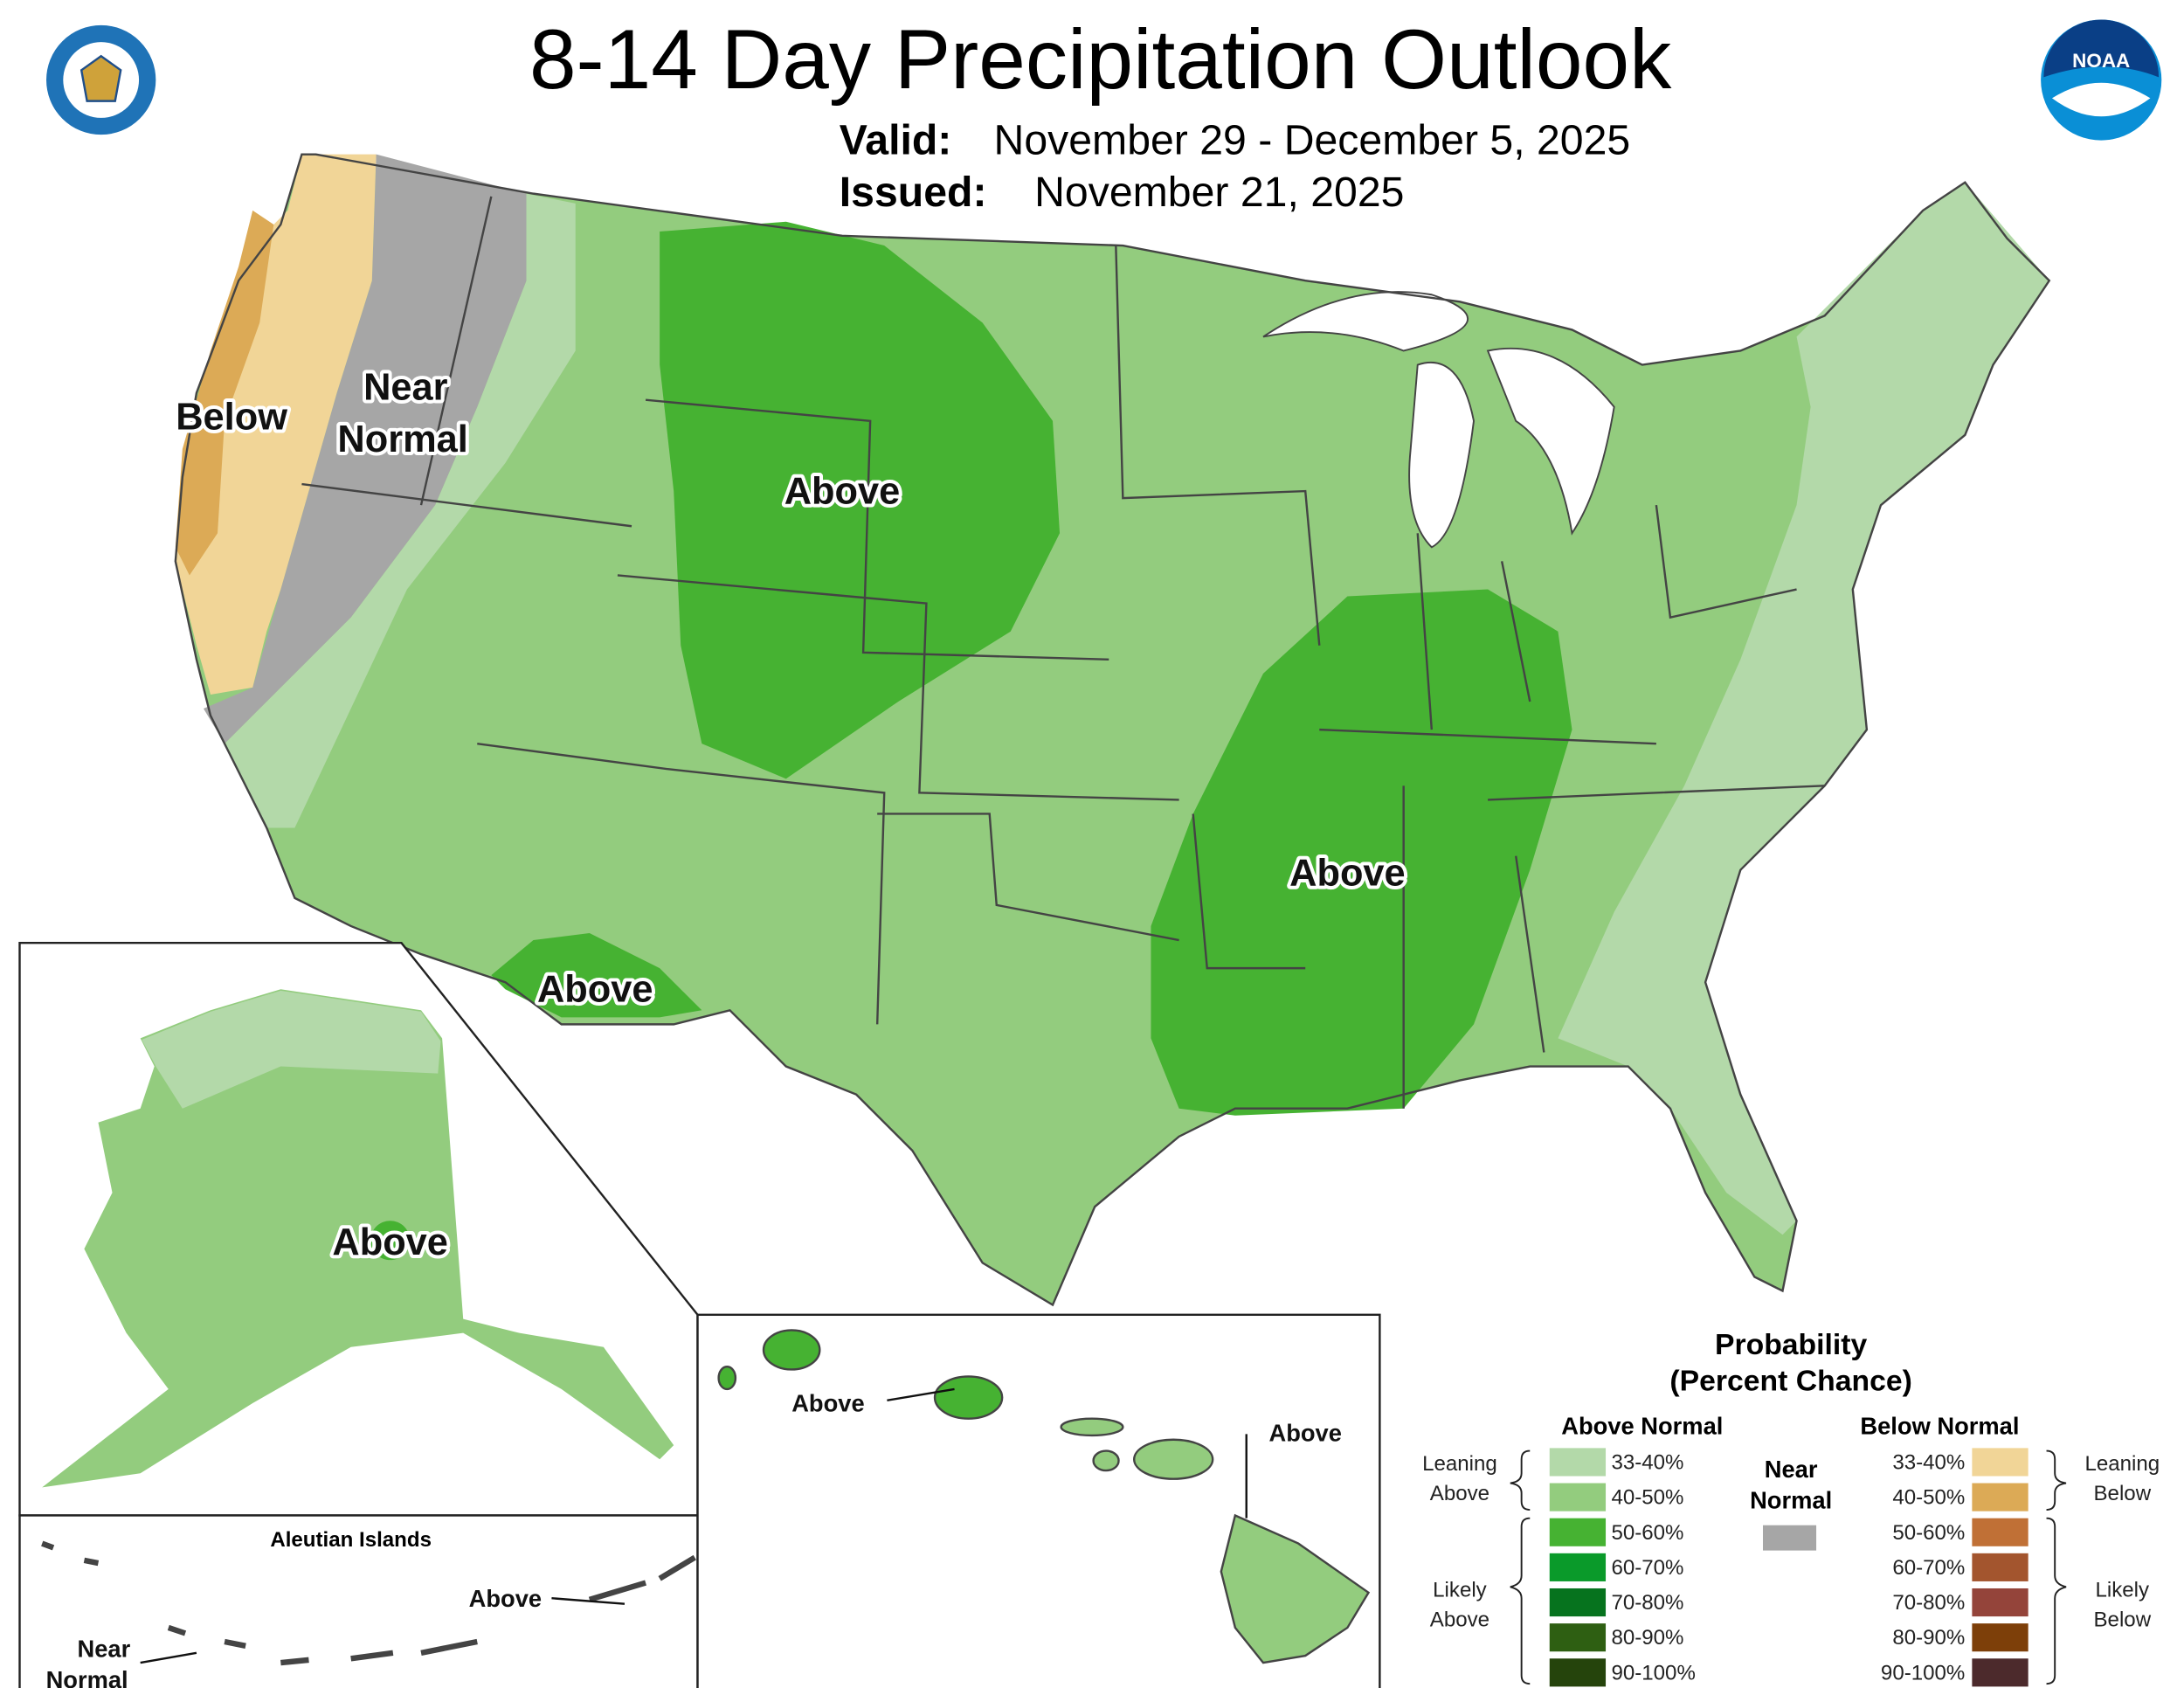 Image resolution: width=2184 pixels, height=1688 pixels. I want to click on noaa-text: NOAA, so click(2101, 61).